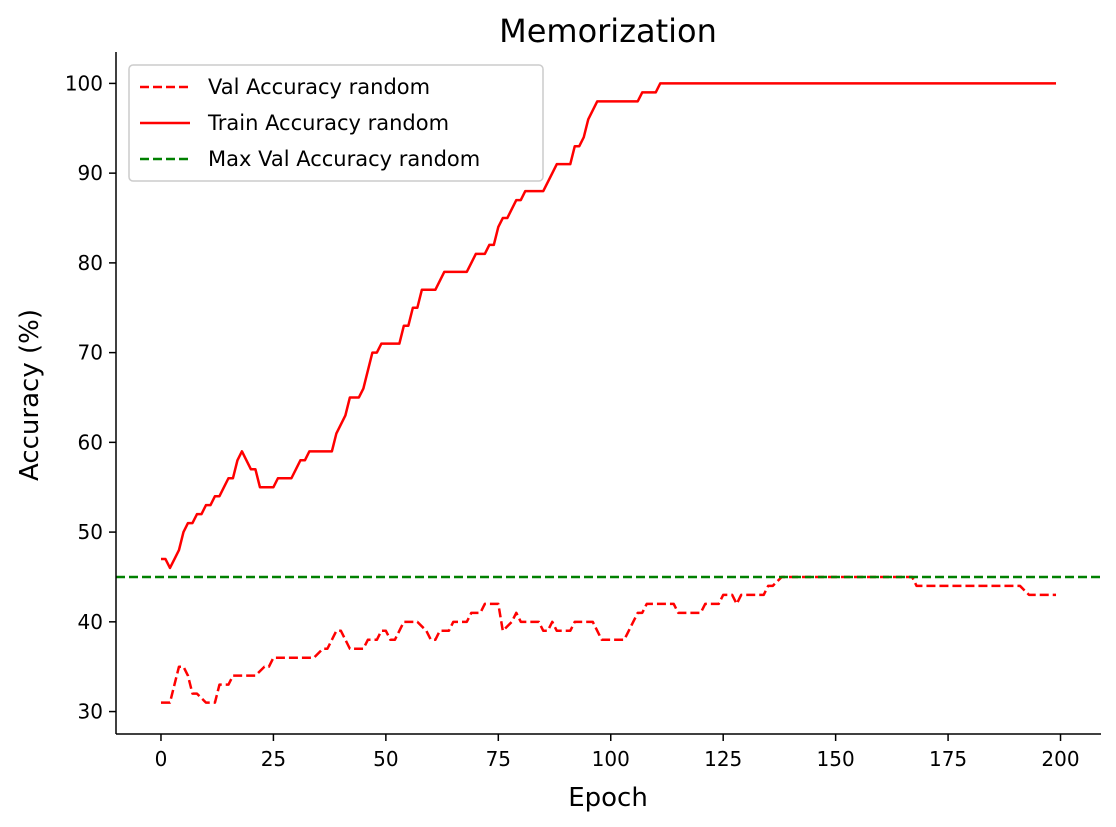 The width and height of the screenshot is (1116, 827). What do you see at coordinates (608, 639) in the screenshot?
I see `series-line-val-accuracy-random` at bounding box center [608, 639].